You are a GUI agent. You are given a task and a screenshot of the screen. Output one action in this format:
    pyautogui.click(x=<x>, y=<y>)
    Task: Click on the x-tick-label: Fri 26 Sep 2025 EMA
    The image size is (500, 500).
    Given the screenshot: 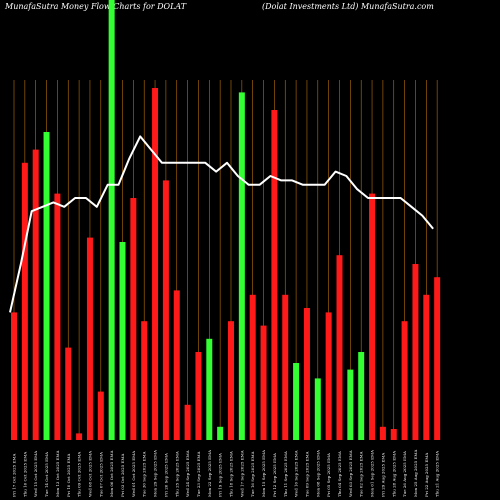 What is the action you would take?
    pyautogui.click(x=165, y=475)
    